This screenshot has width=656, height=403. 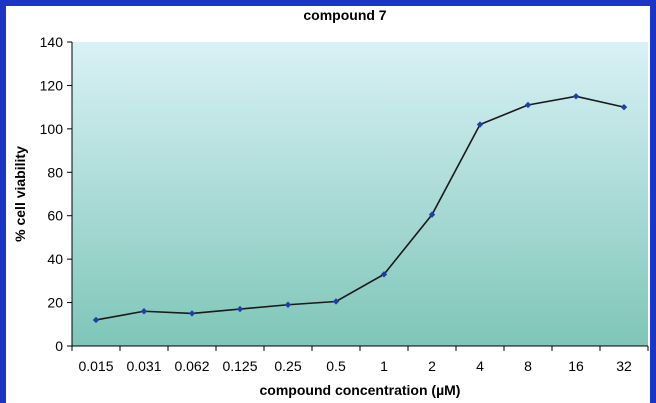 What do you see at coordinates (287, 366) in the screenshot?
I see `x-tick-label: 0.25` at bounding box center [287, 366].